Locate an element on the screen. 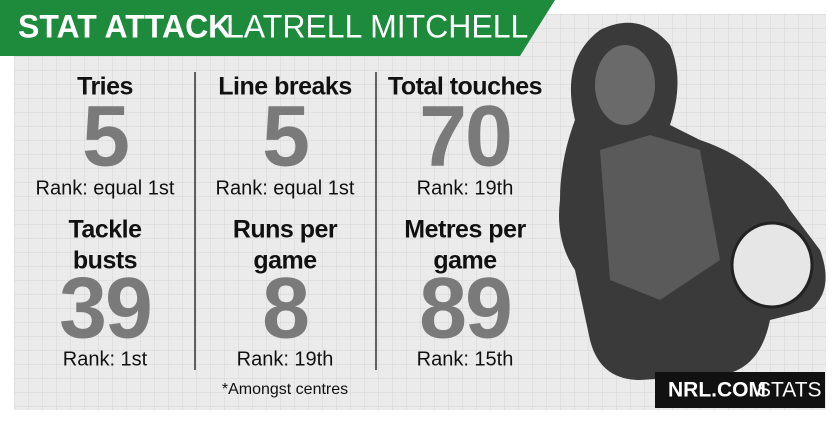 This screenshot has height=424, width=840. stat-label: busts is located at coordinates (105, 261).